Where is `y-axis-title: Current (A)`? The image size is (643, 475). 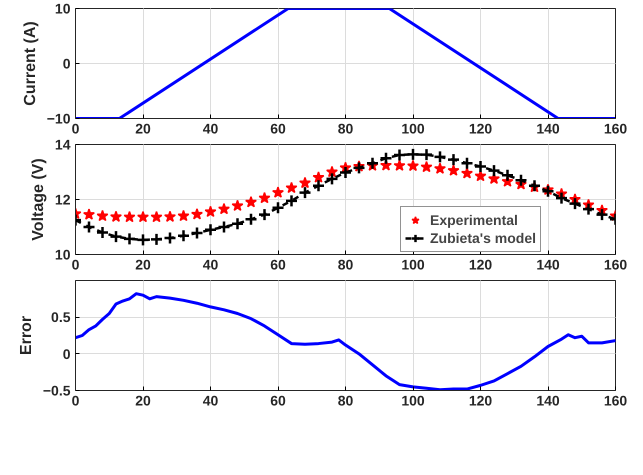 y-axis-title: Current (A) is located at coordinates (30, 63).